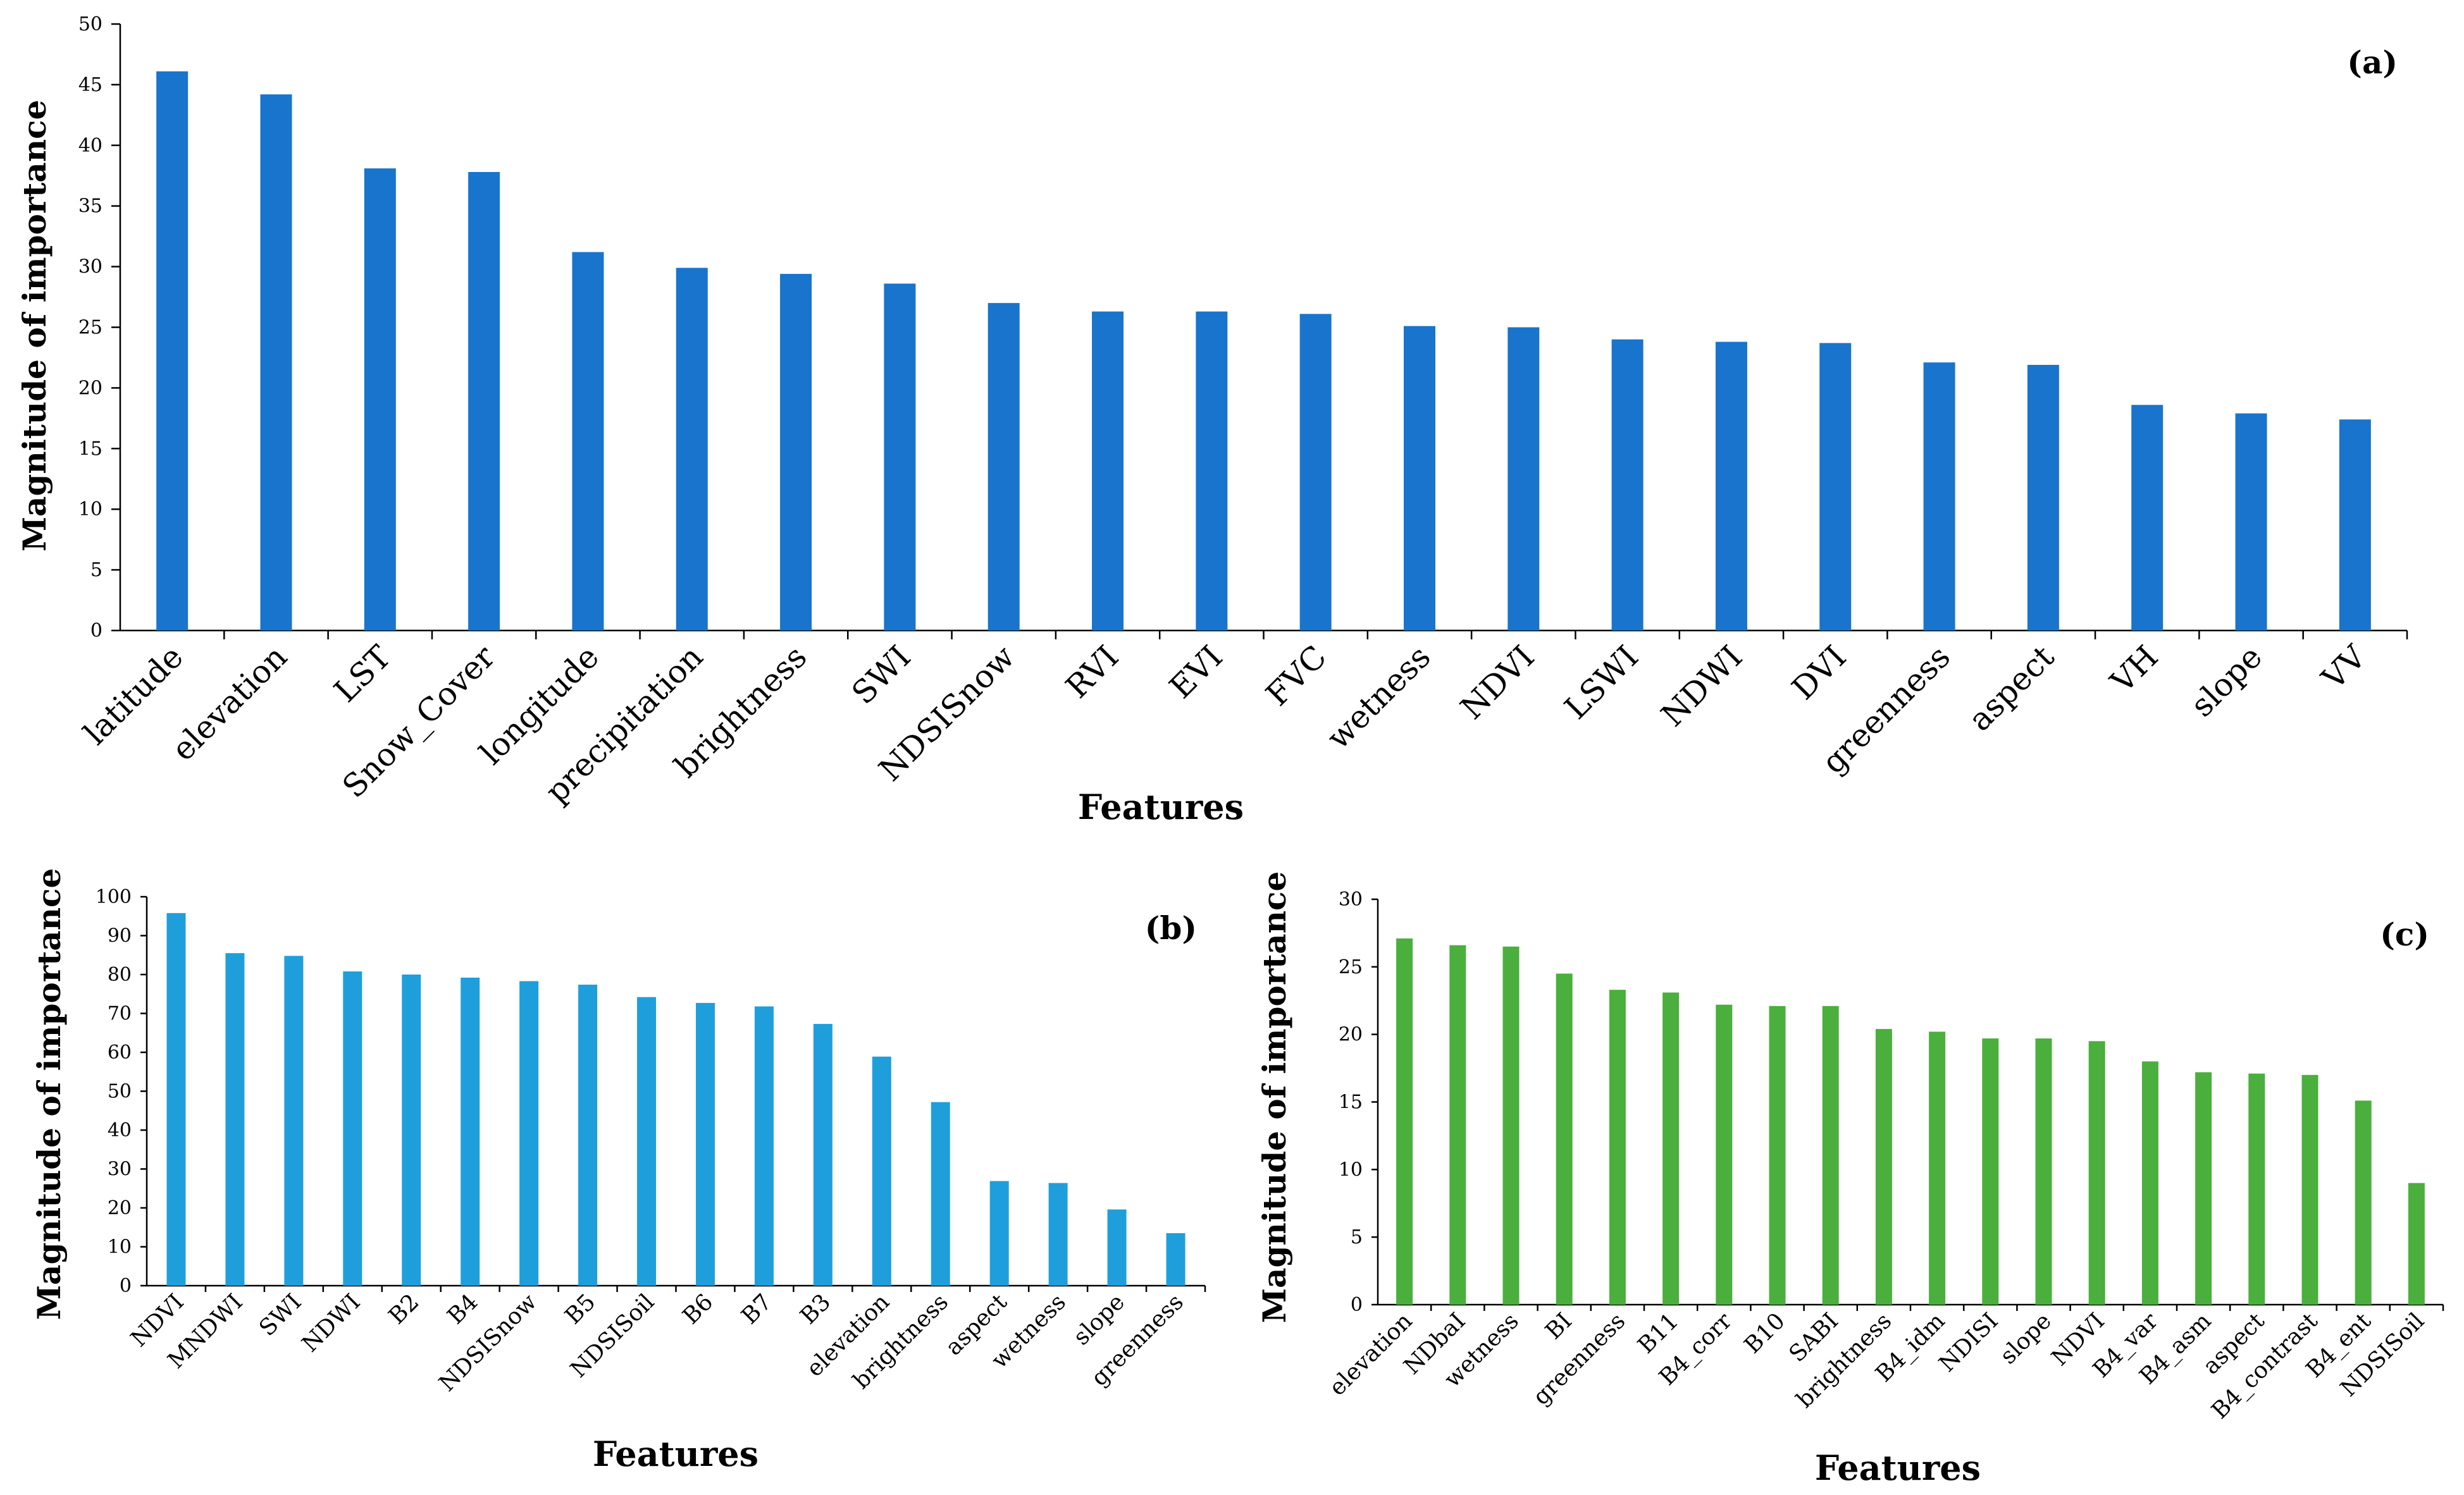 The width and height of the screenshot is (2464, 1495). What do you see at coordinates (90, 328) in the screenshot?
I see `y-tick-label: 25` at bounding box center [90, 328].